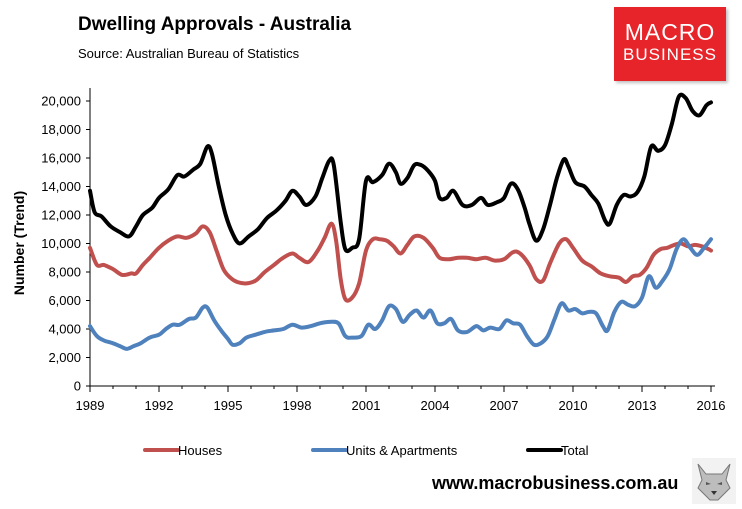 The width and height of the screenshot is (742, 509). What do you see at coordinates (90, 405) in the screenshot?
I see `x-tick-label: 1989` at bounding box center [90, 405].